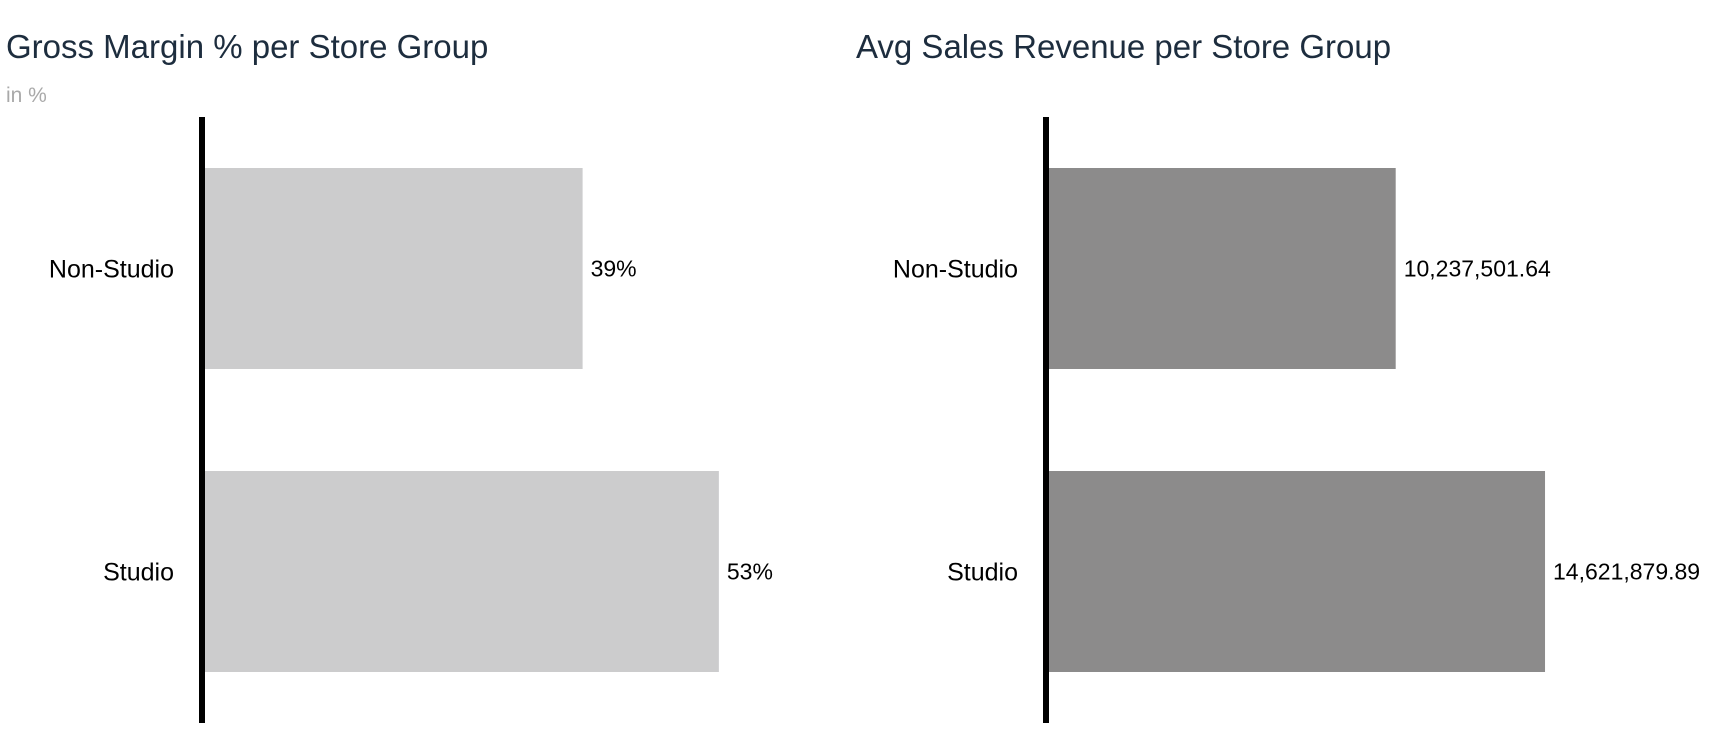 This screenshot has height=742, width=1736. Describe the element at coordinates (1477, 269) in the screenshot. I see `data-label: 10,237,501.64` at that location.